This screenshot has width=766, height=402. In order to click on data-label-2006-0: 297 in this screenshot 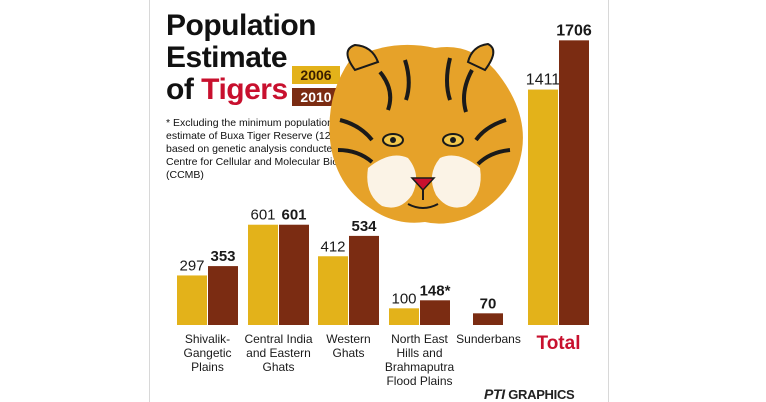, I will do `click(191, 265)`.